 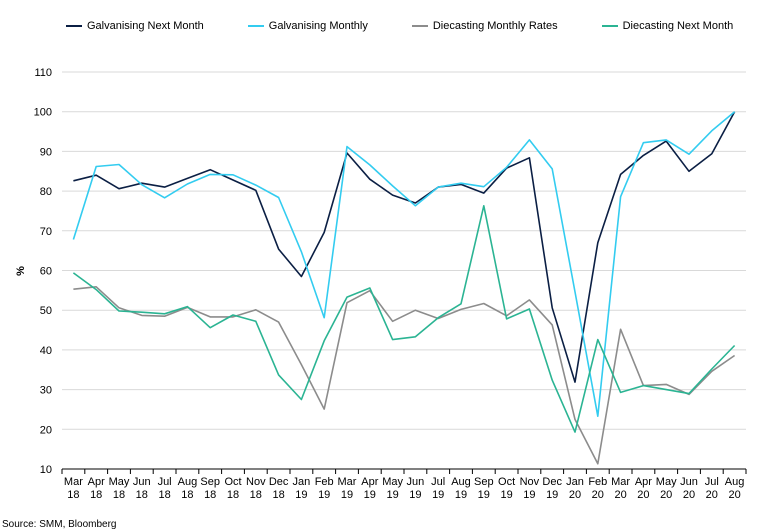 I want to click on x-tick-label: Apr 19, so click(x=369, y=488).